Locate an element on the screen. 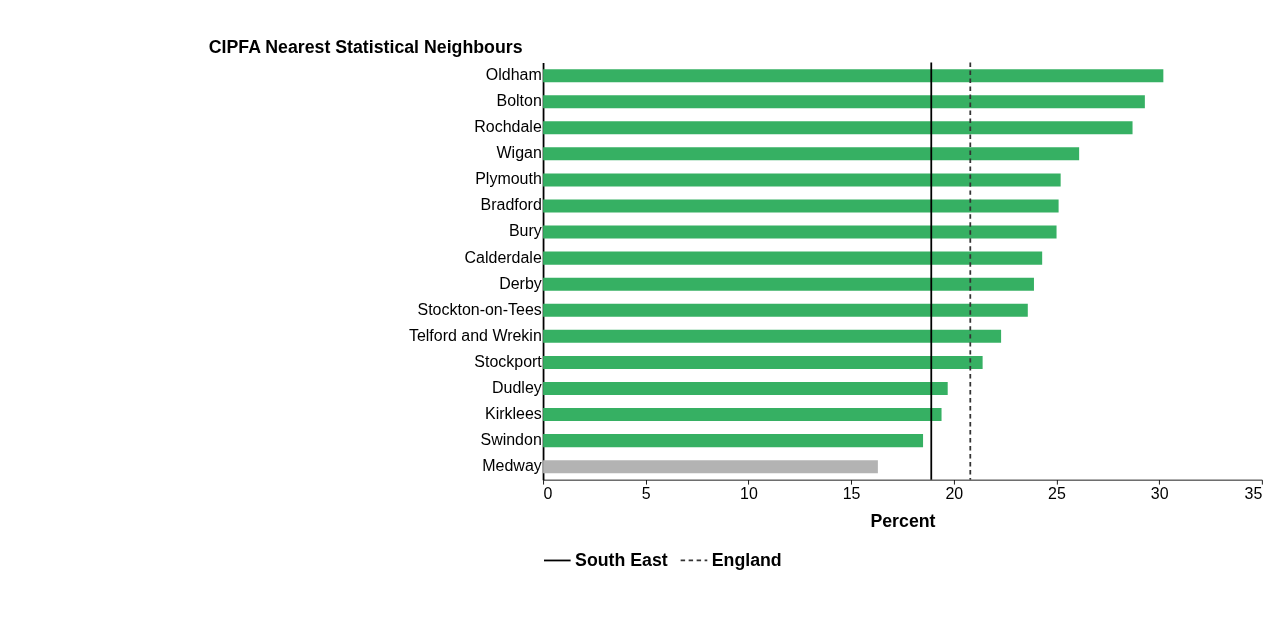  x-tick-label: 10 is located at coordinates (749, 493).